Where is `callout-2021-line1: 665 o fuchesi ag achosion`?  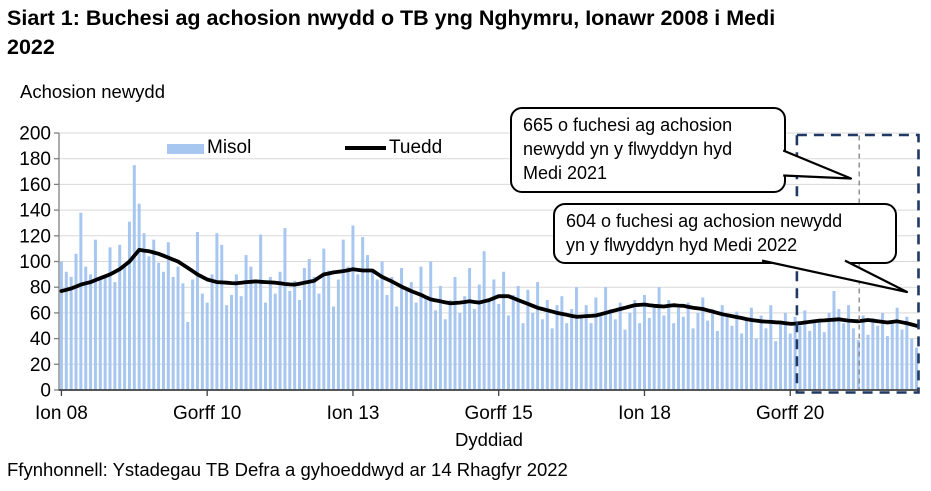 callout-2021-line1: 665 o fuchesi ag achosion is located at coordinates (628, 125).